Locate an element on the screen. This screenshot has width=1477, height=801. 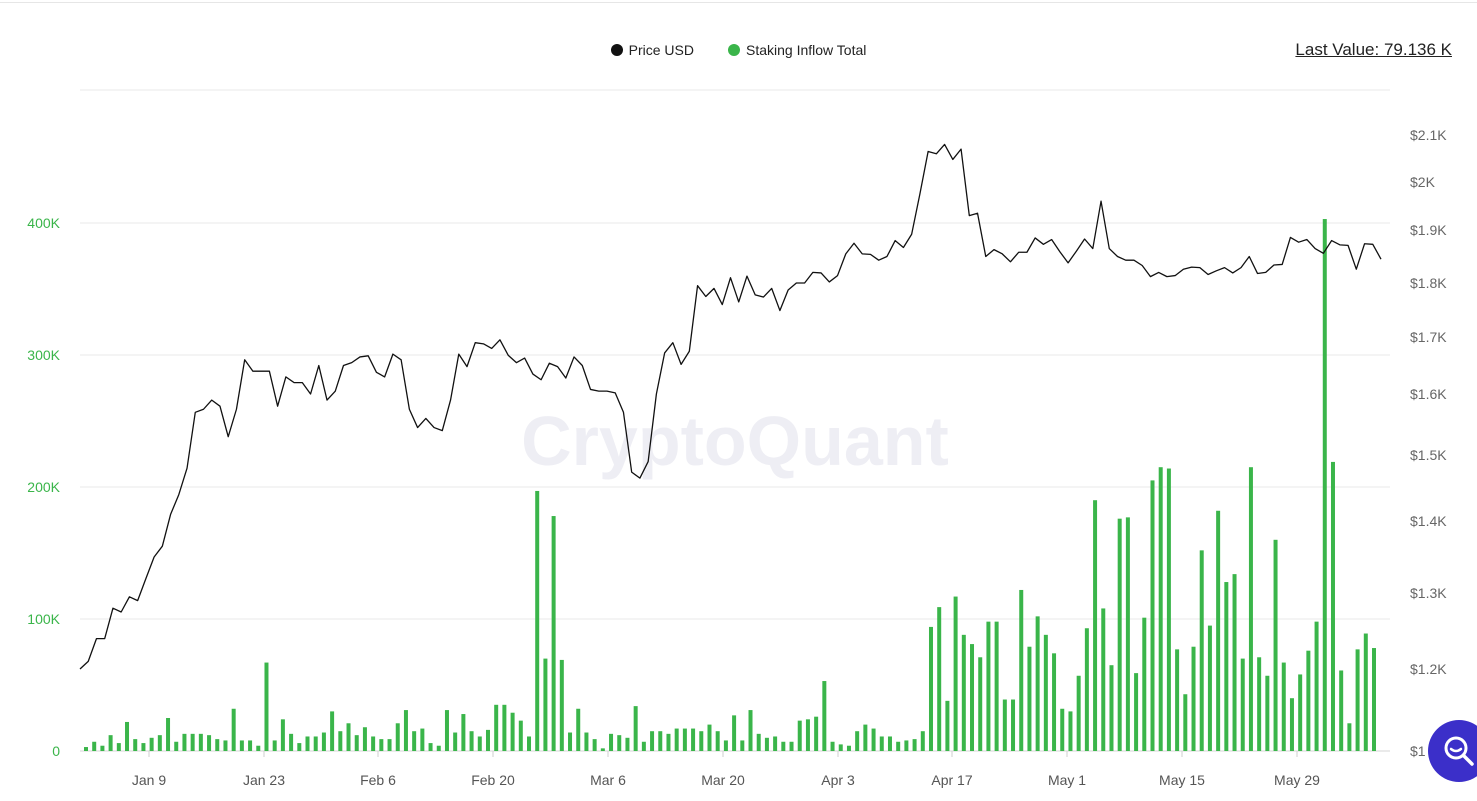
legend-item-price: Price USD is located at coordinates (652, 50).